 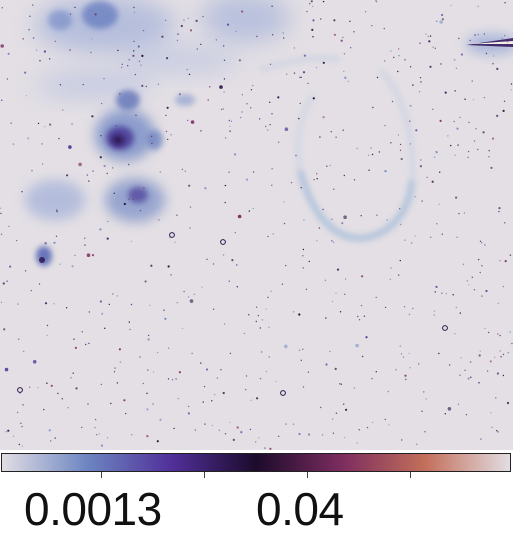 What do you see at coordinates (256, 462) in the screenshot?
I see `colorbar` at bounding box center [256, 462].